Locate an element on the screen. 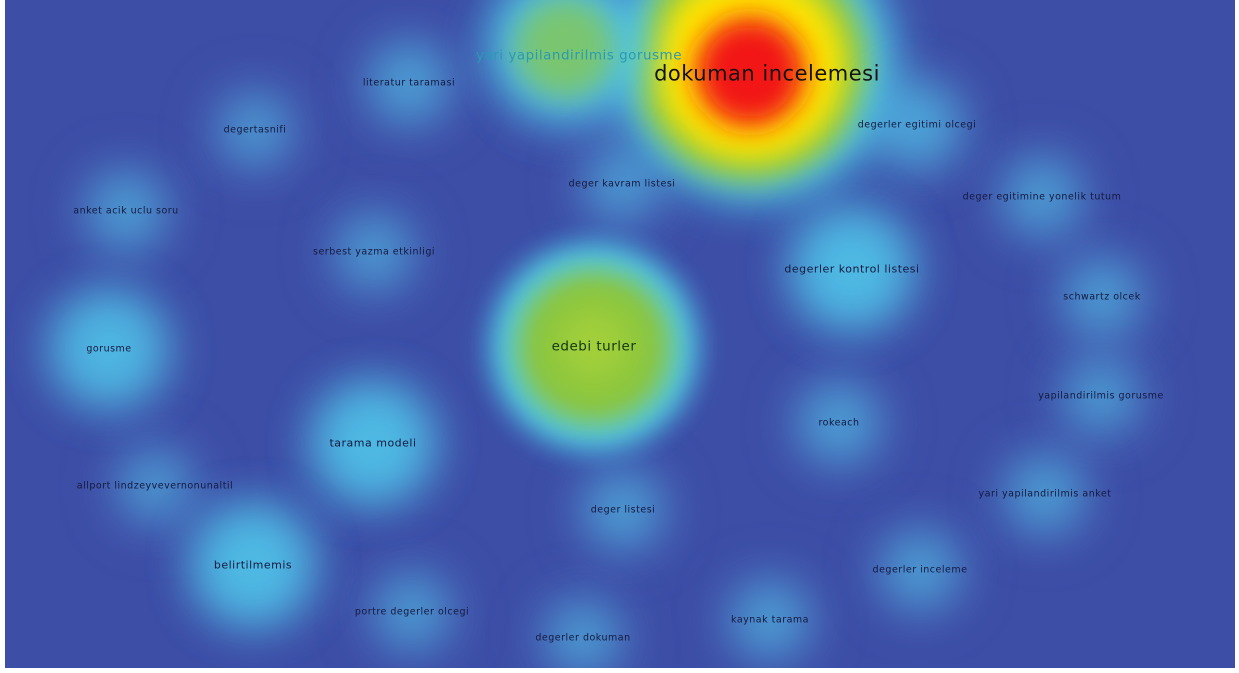 This screenshot has width=1239, height=673. term-label-edebi-turler: edebi turler is located at coordinates (594, 346).